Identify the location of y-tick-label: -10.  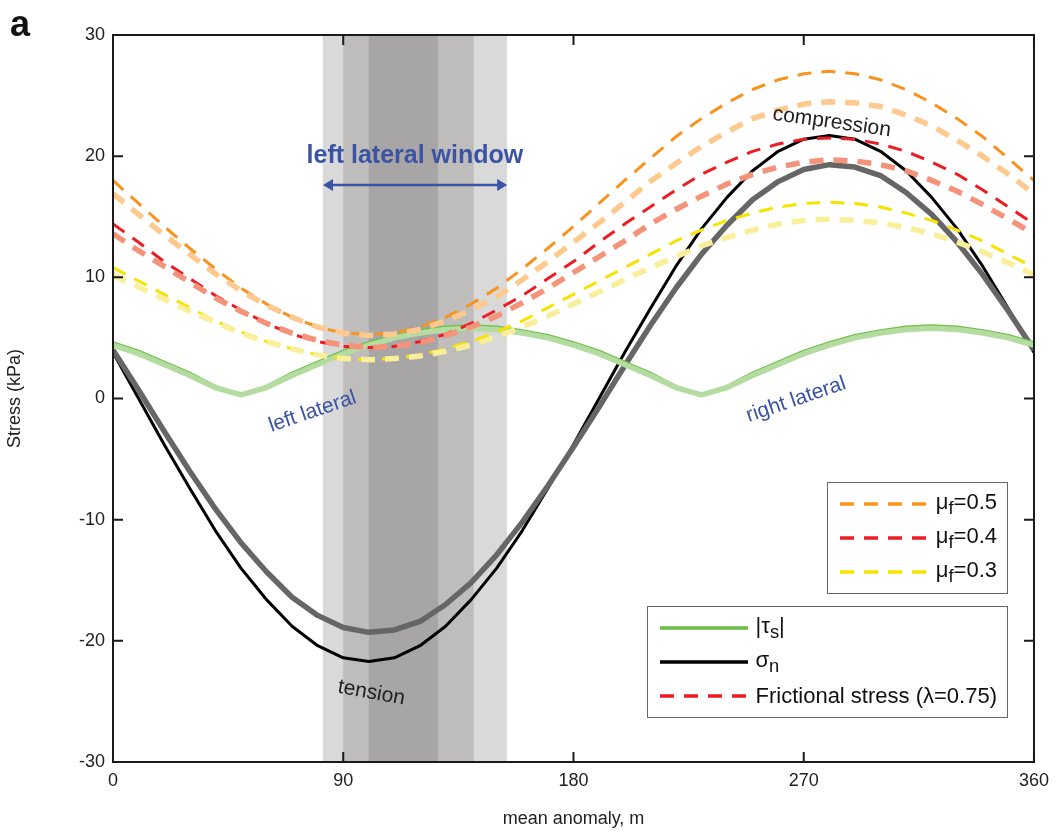
(91, 518).